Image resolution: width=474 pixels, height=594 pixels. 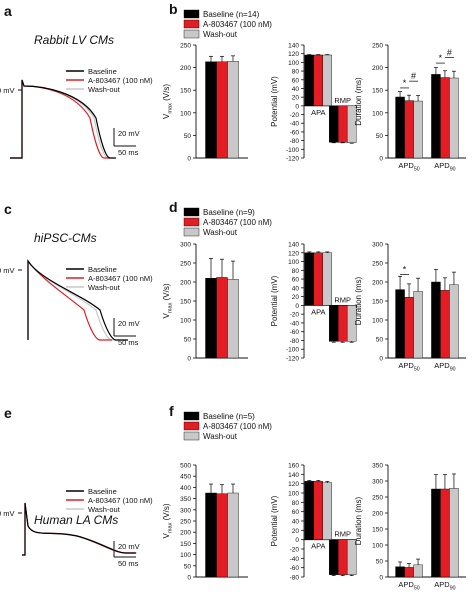 I want to click on significance-mark: #, so click(x=413, y=76).